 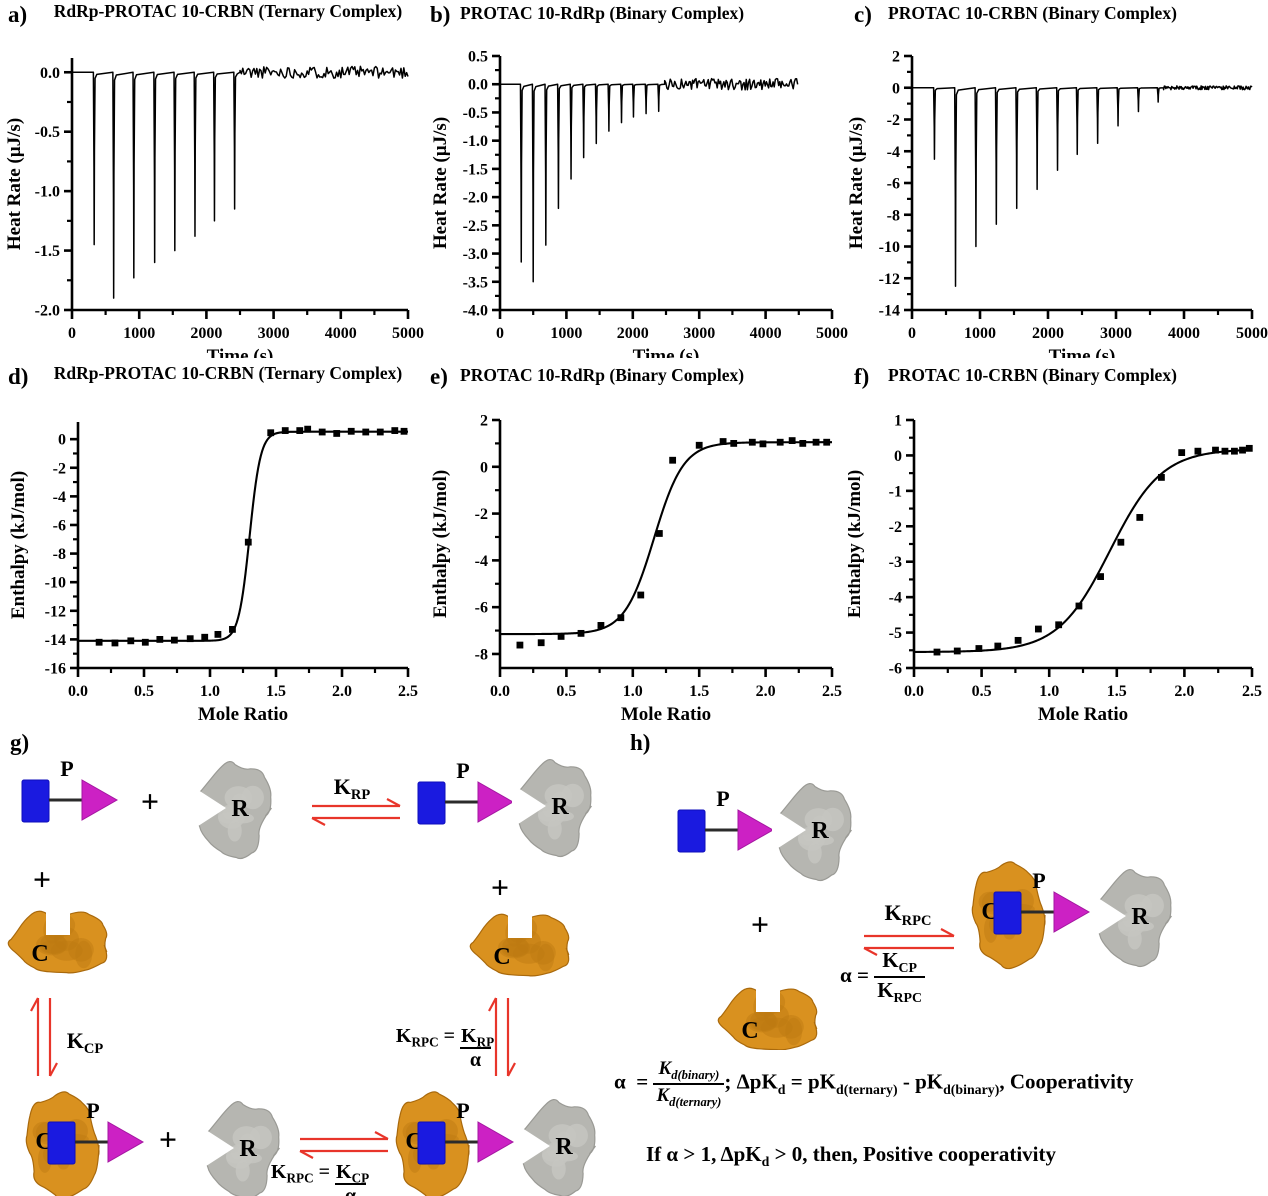 What do you see at coordinates (765, 1162) in the screenshot?
I see `condition-subscript: d` at bounding box center [765, 1162].